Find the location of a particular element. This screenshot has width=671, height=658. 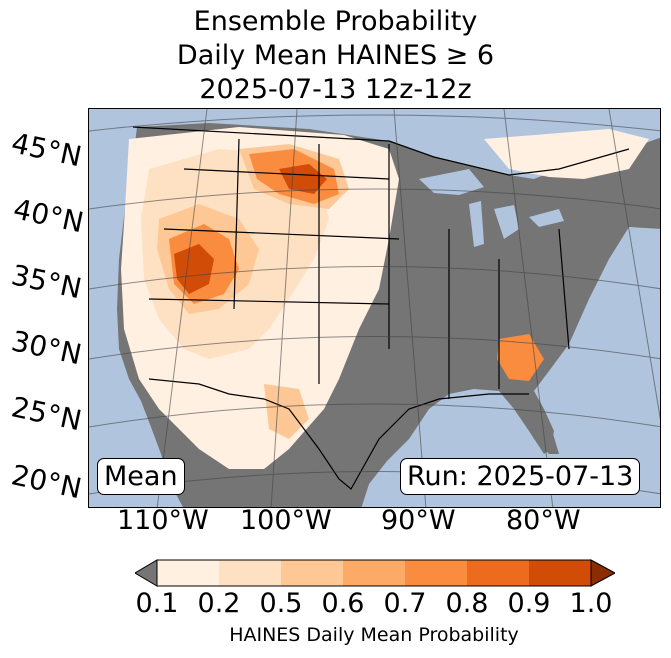

prob-0.7-southeast is located at coordinates (520, 357).